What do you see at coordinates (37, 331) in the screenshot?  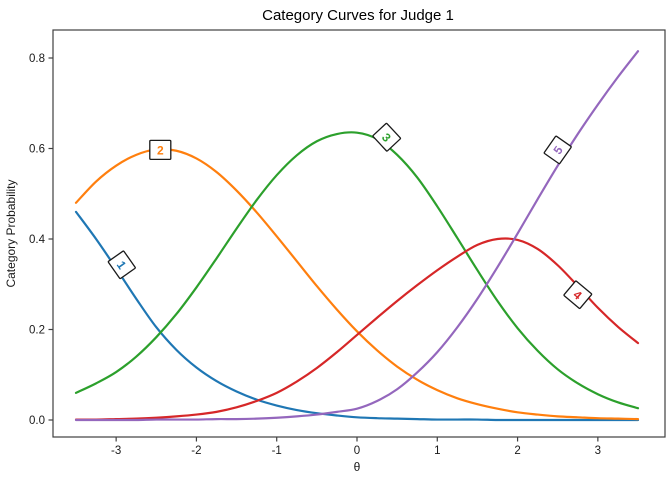 I see `y-tick-label: 0.2` at bounding box center [37, 331].